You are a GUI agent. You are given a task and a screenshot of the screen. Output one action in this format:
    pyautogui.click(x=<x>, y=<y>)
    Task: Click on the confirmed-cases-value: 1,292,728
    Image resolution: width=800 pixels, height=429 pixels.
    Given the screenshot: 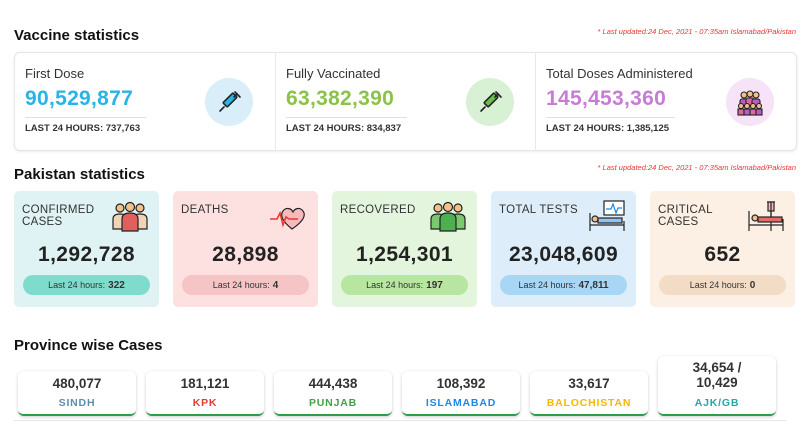 What is the action you would take?
    pyautogui.click(x=86, y=254)
    